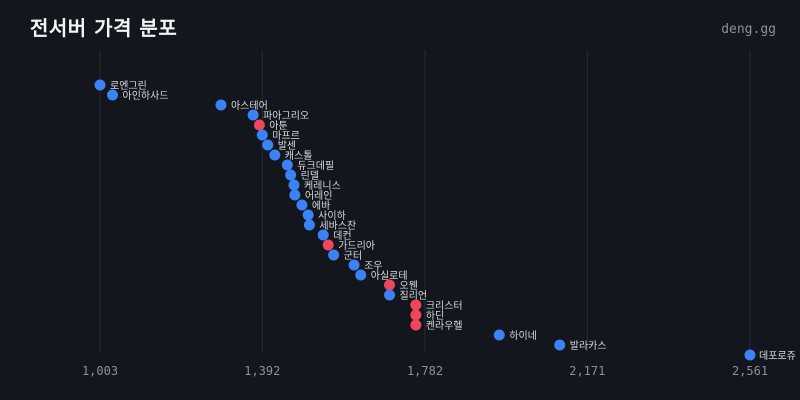  What do you see at coordinates (389, 276) in the screenshot?
I see `point-label: 아실로테` at bounding box center [389, 276].